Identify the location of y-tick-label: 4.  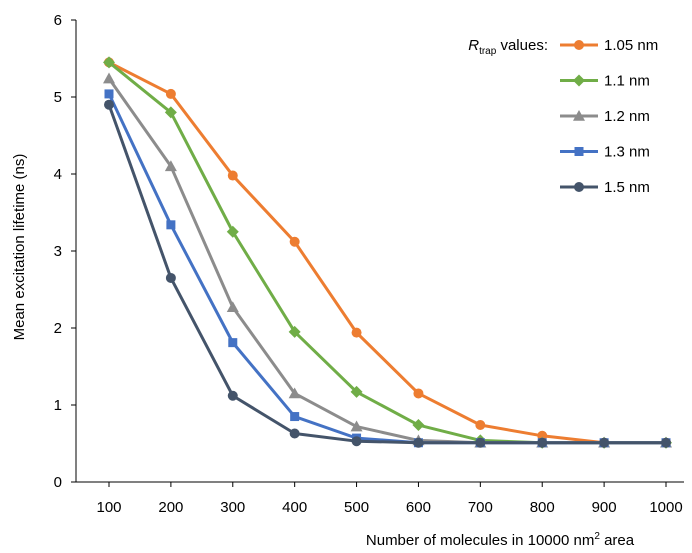
(58, 174).